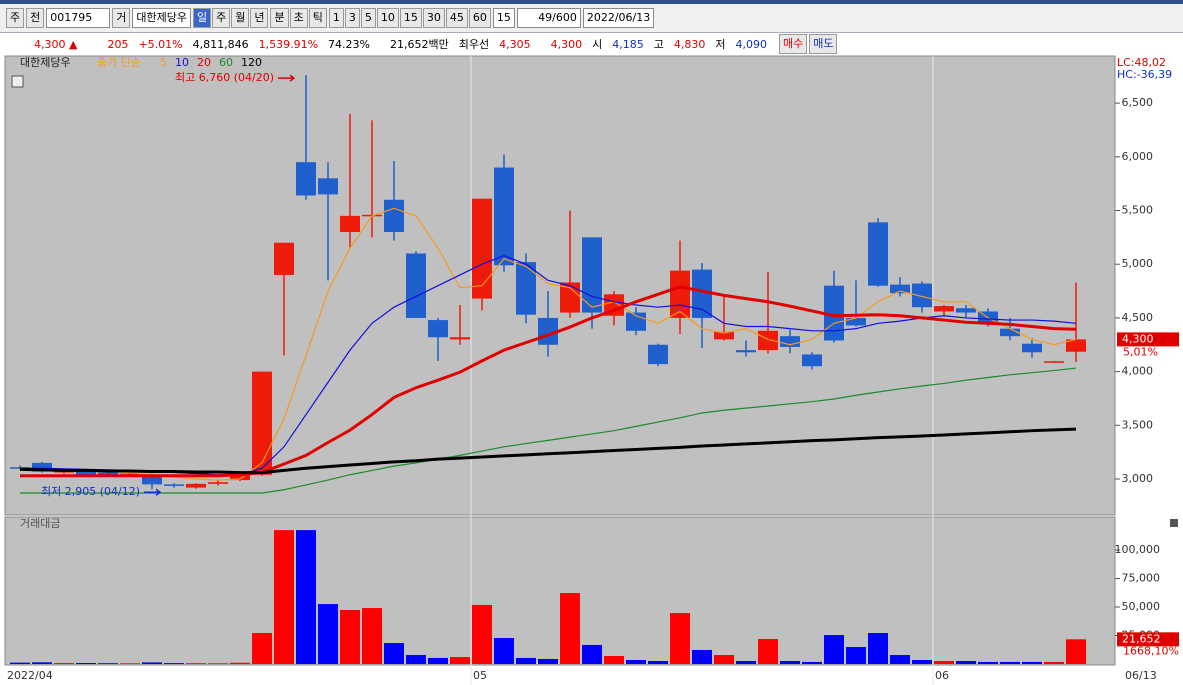  I want to click on periods-button: 월, so click(240, 18).